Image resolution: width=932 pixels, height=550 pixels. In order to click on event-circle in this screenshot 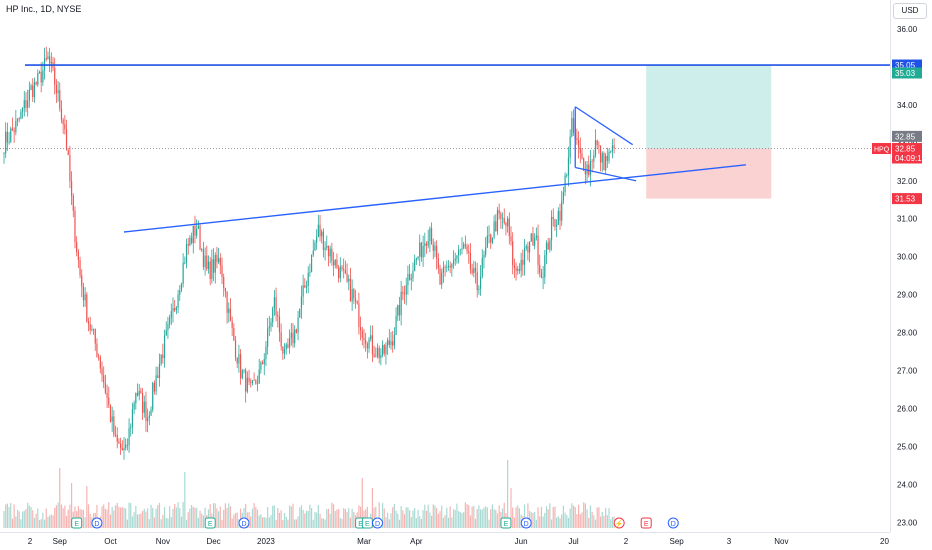, I will do `click(97, 523)`.